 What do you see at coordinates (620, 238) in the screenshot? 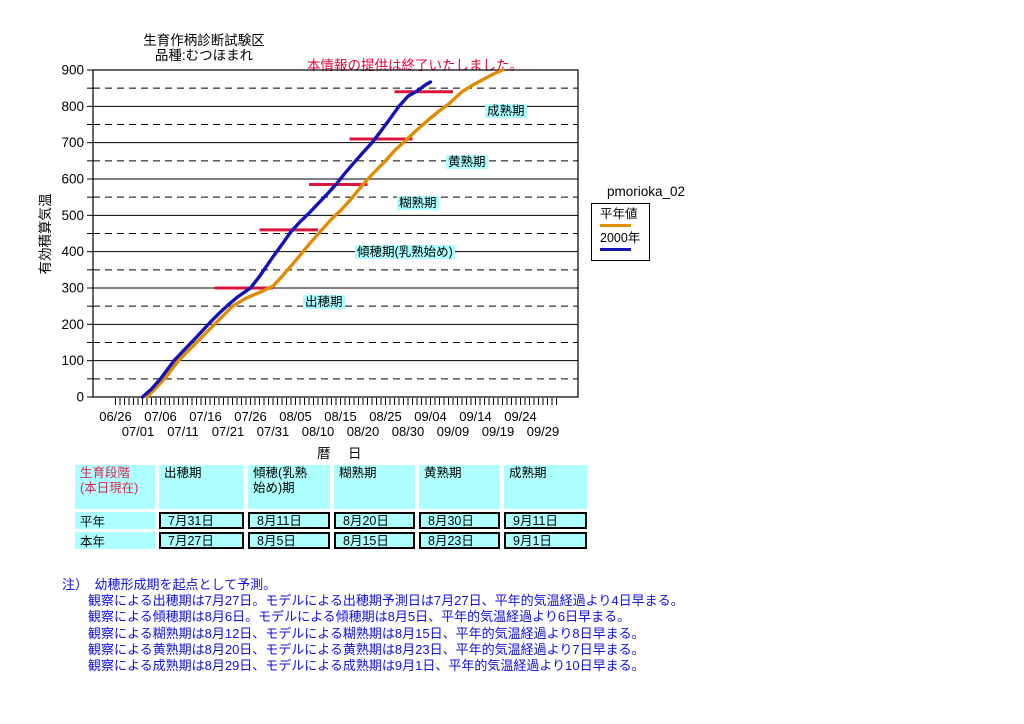
I see `legend-label: 2000年` at bounding box center [620, 238].